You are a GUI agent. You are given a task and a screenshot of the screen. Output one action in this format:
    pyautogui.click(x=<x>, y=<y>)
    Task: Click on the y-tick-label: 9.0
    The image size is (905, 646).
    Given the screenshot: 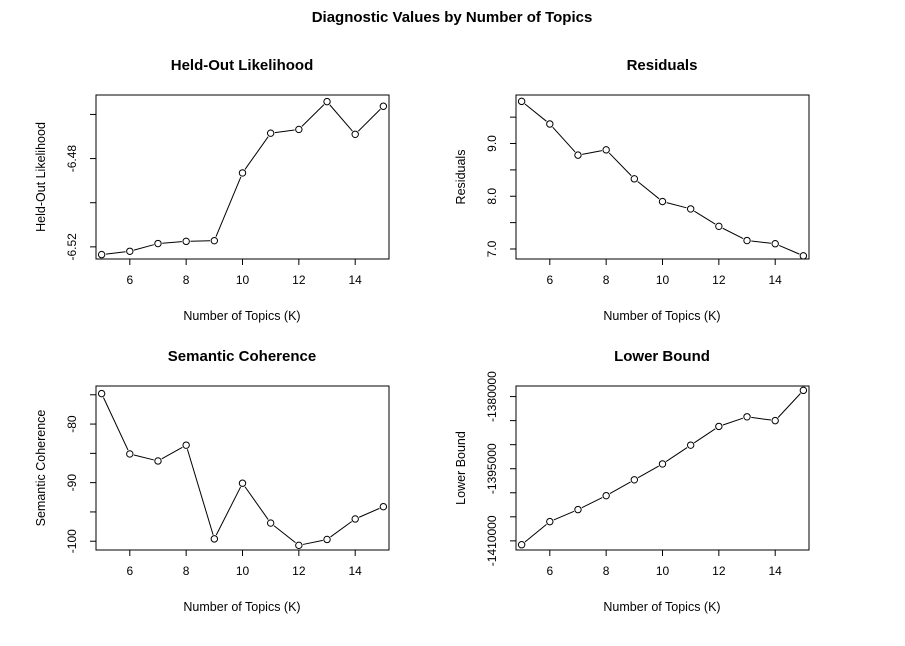 What is the action you would take?
    pyautogui.click(x=492, y=143)
    